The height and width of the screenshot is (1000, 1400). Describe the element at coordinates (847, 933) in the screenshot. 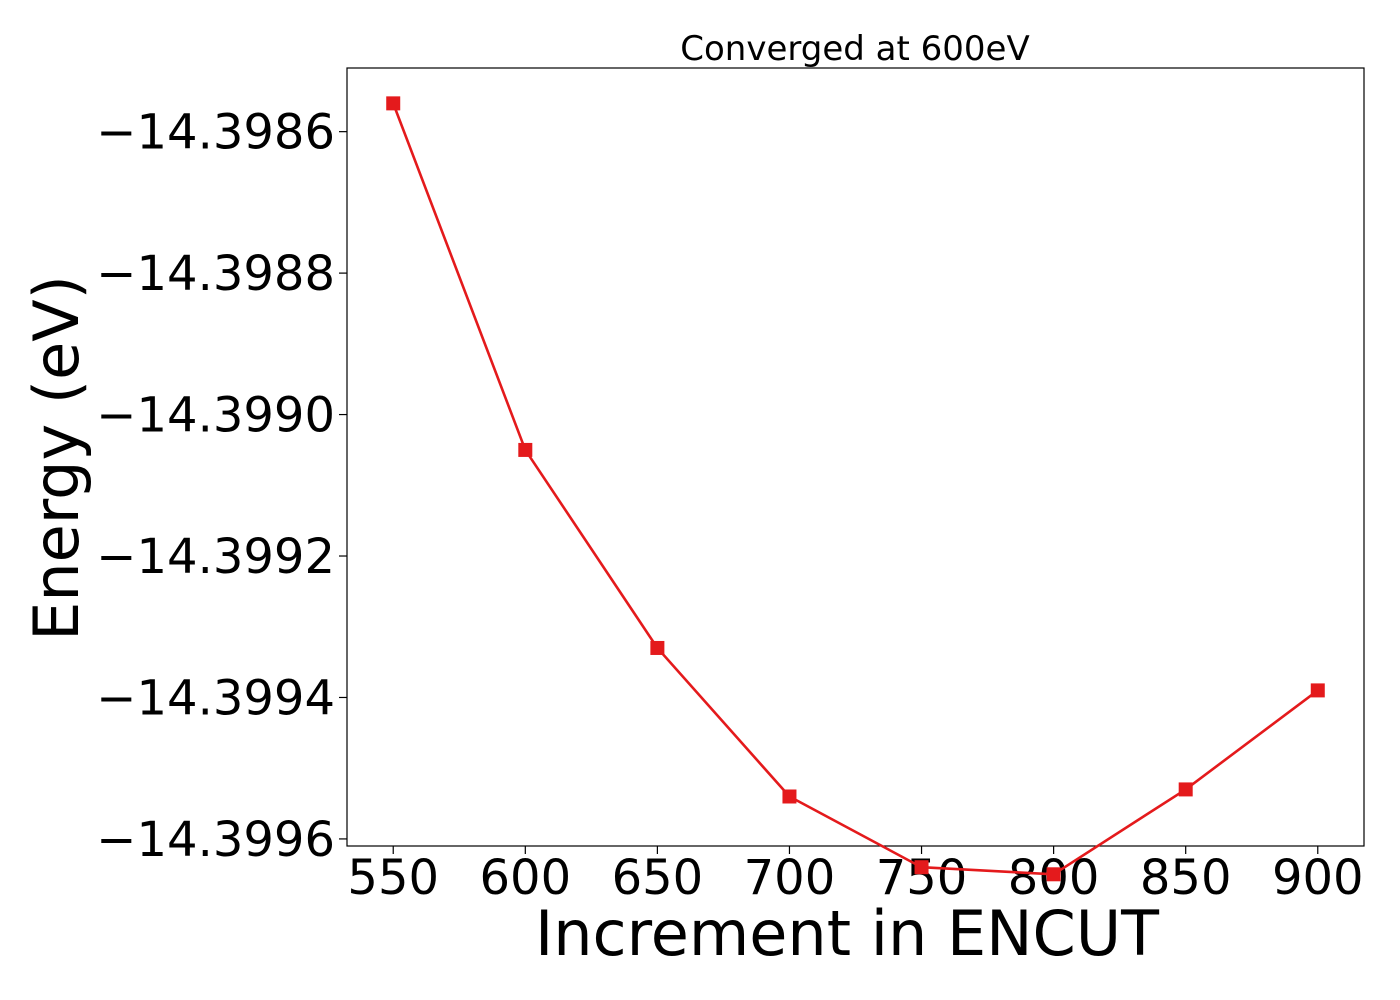

I see `x-axis-label: Increment in ENCUT` at that location.